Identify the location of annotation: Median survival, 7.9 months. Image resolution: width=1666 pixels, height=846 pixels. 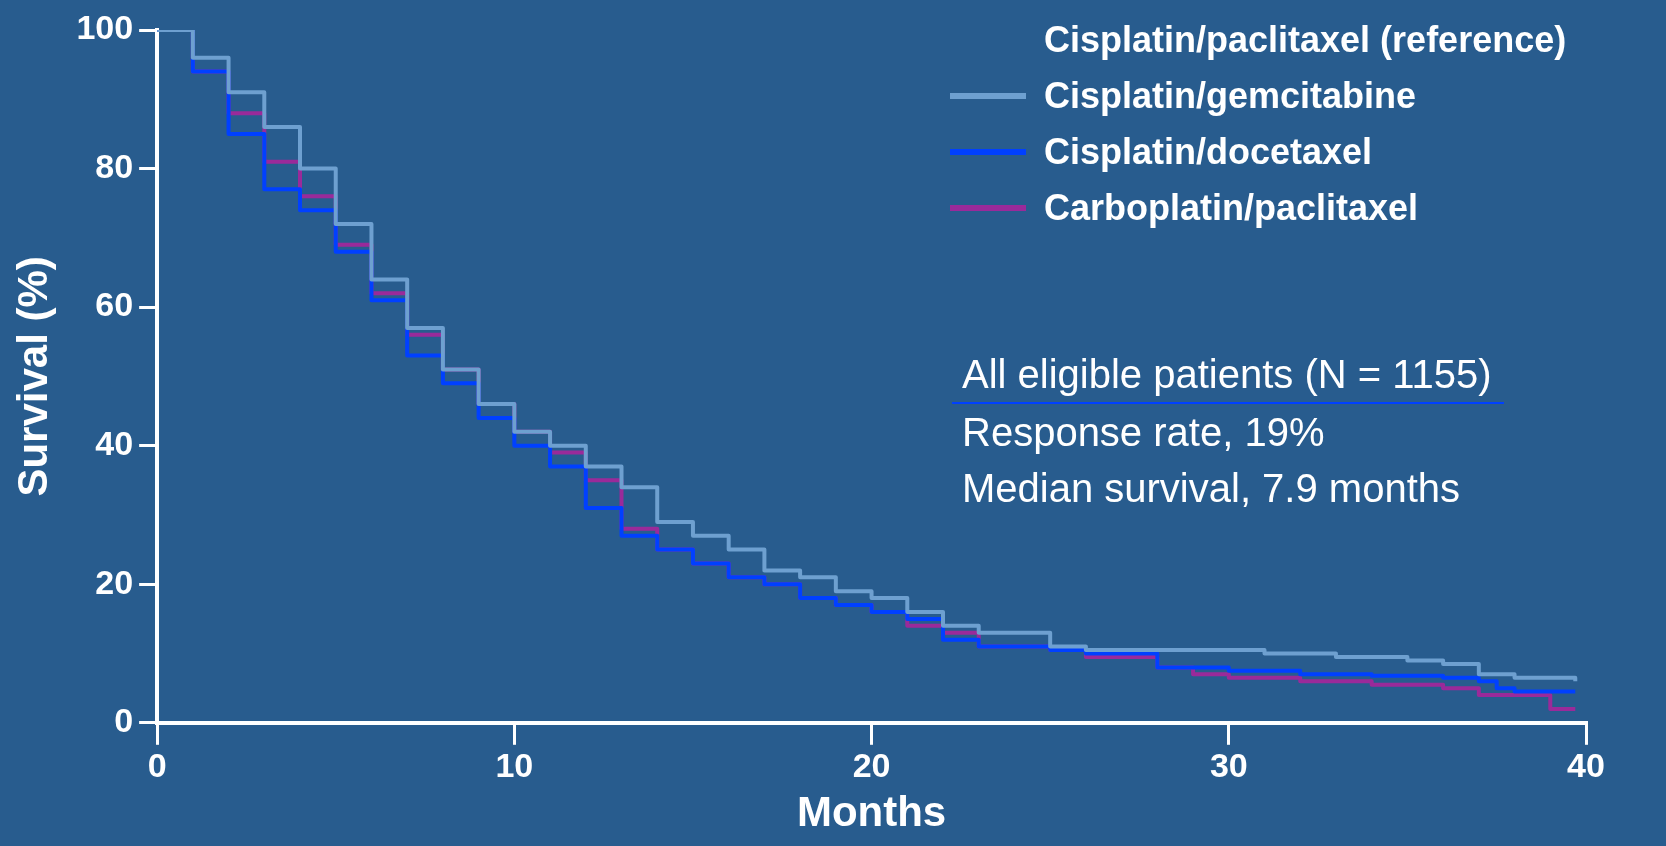
(1211, 488).